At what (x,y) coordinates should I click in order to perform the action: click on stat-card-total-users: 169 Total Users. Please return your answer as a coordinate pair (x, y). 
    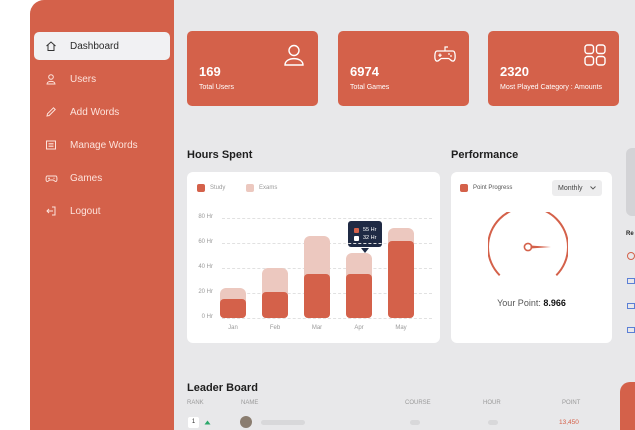
    Looking at the image, I should click on (252, 68).